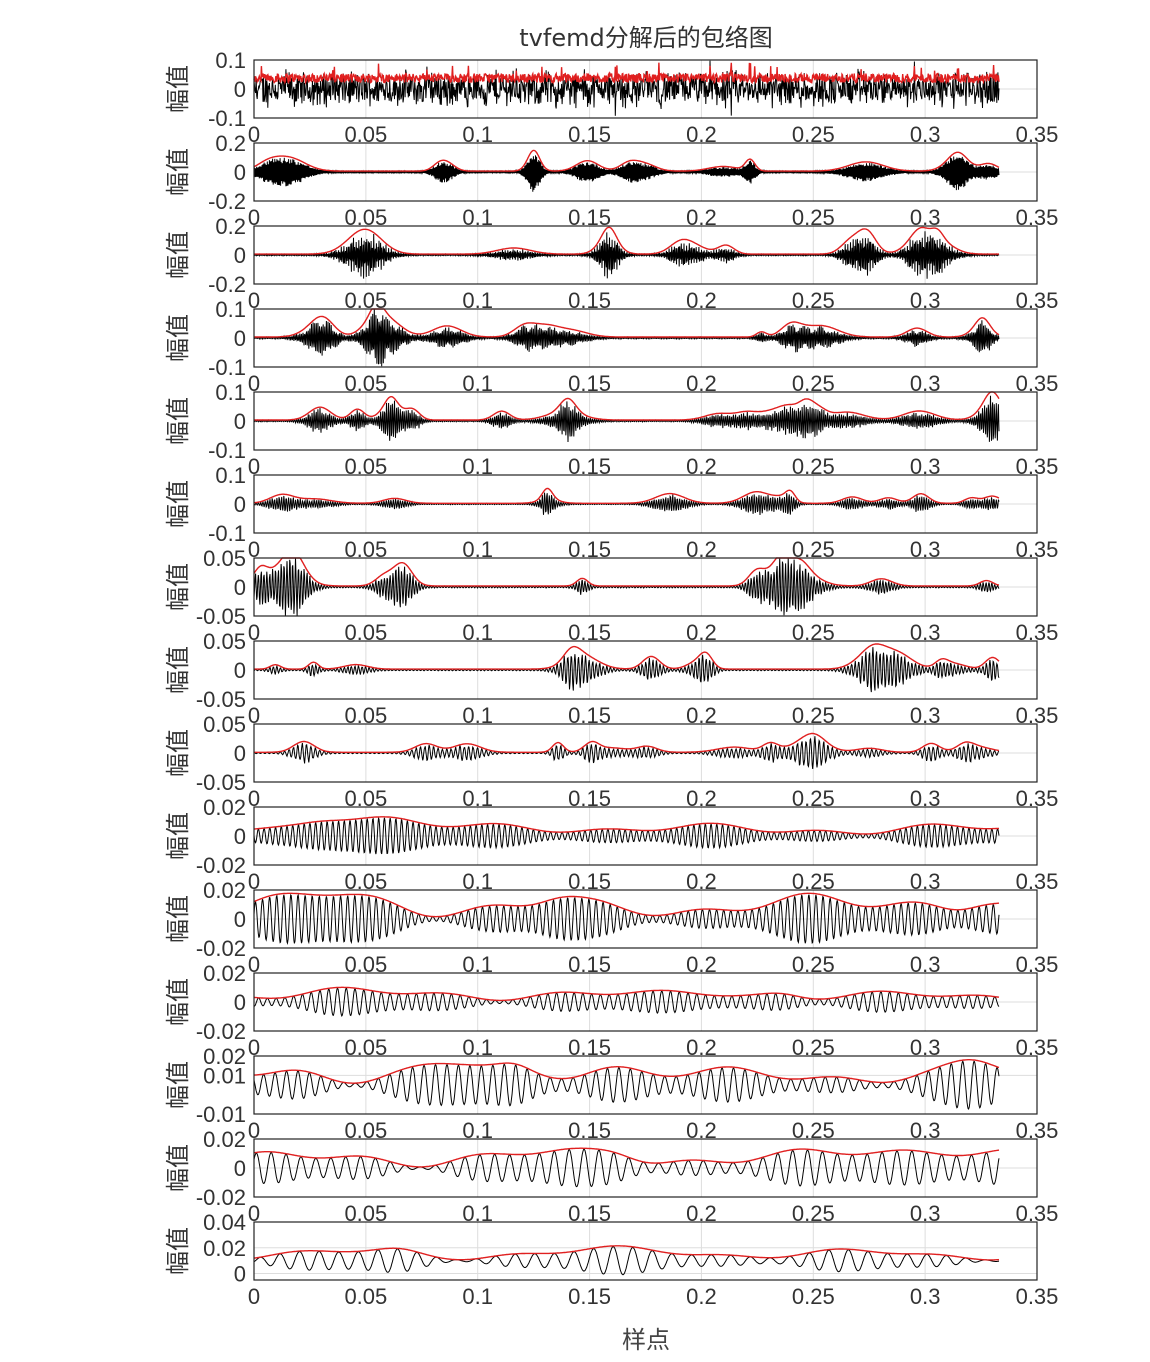 This screenshot has height=1362, width=1150. I want to click on y-tick-label: 0.04, so click(224, 1222).